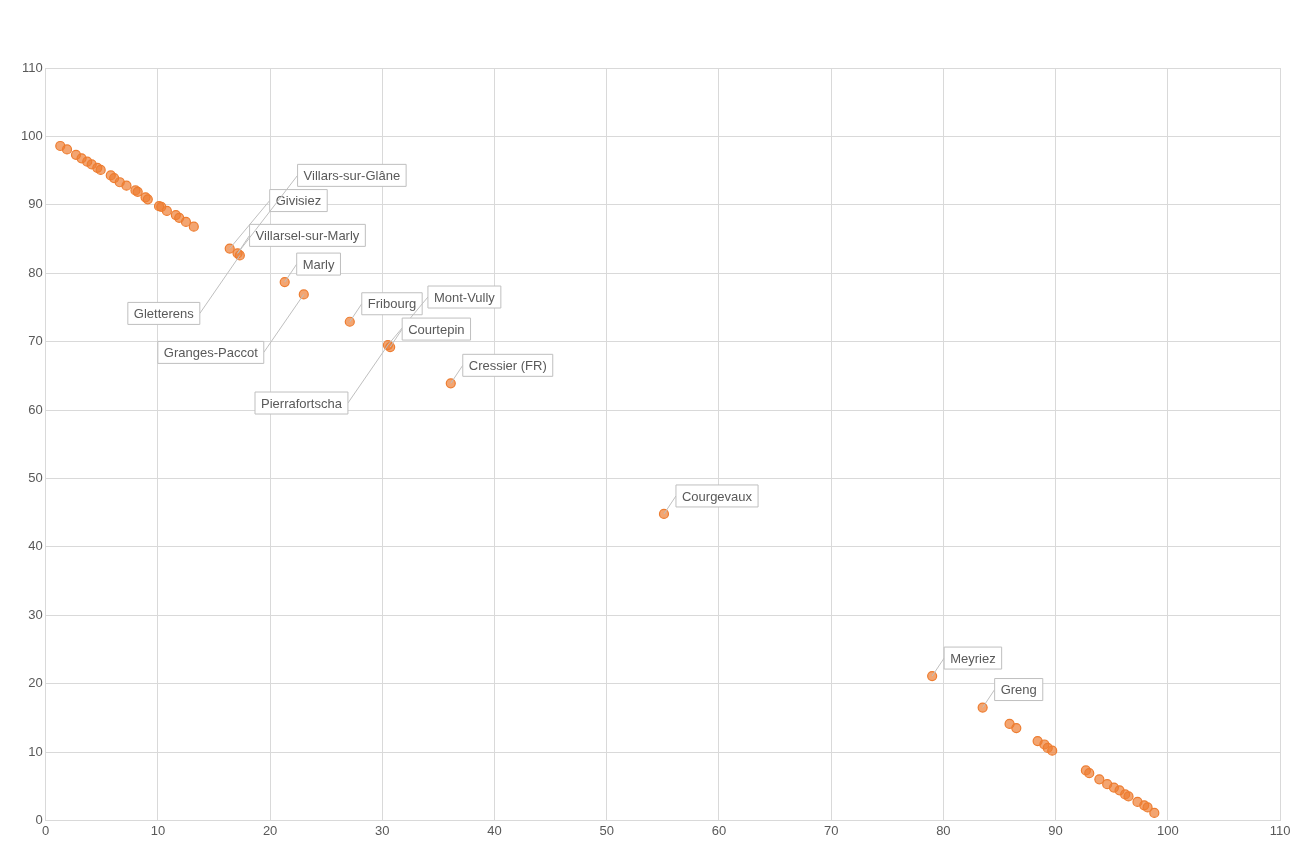 The image size is (1302, 854). I want to click on y-tick-label: 90, so click(35, 204).